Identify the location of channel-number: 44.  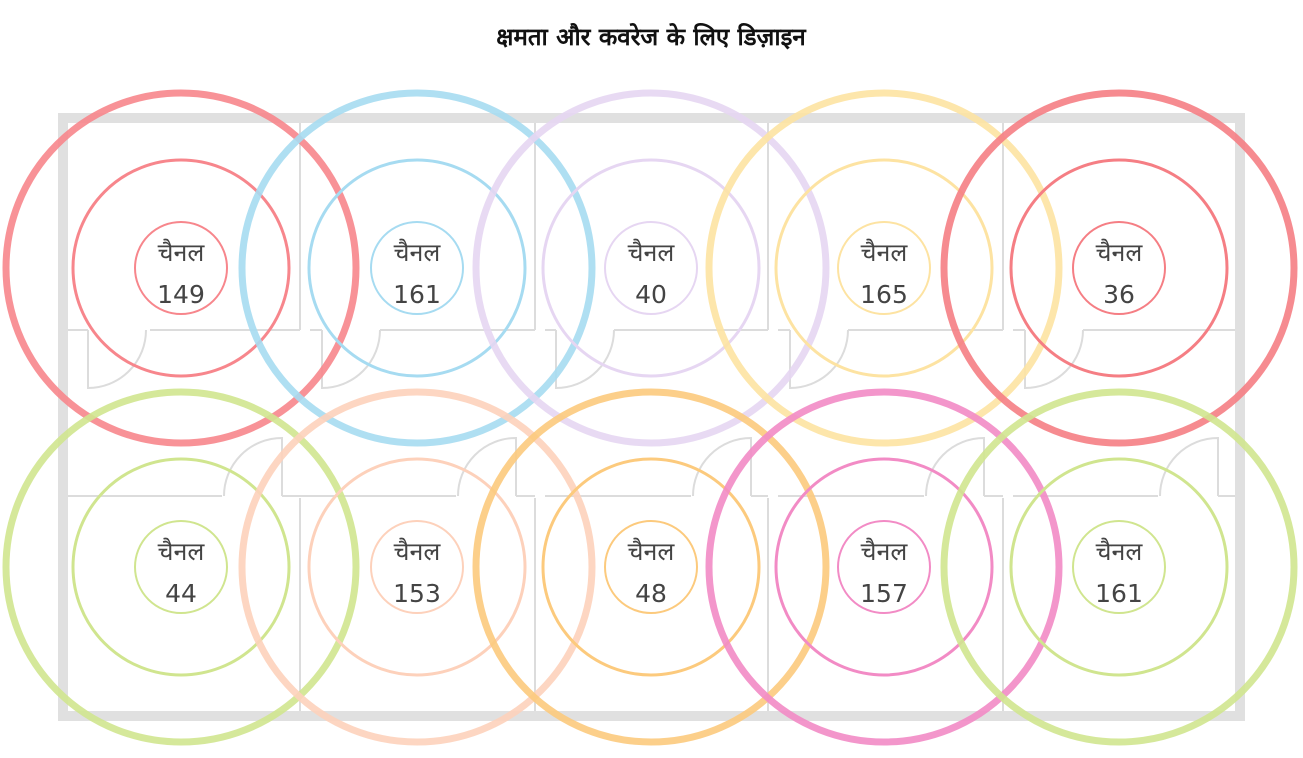
(181, 593).